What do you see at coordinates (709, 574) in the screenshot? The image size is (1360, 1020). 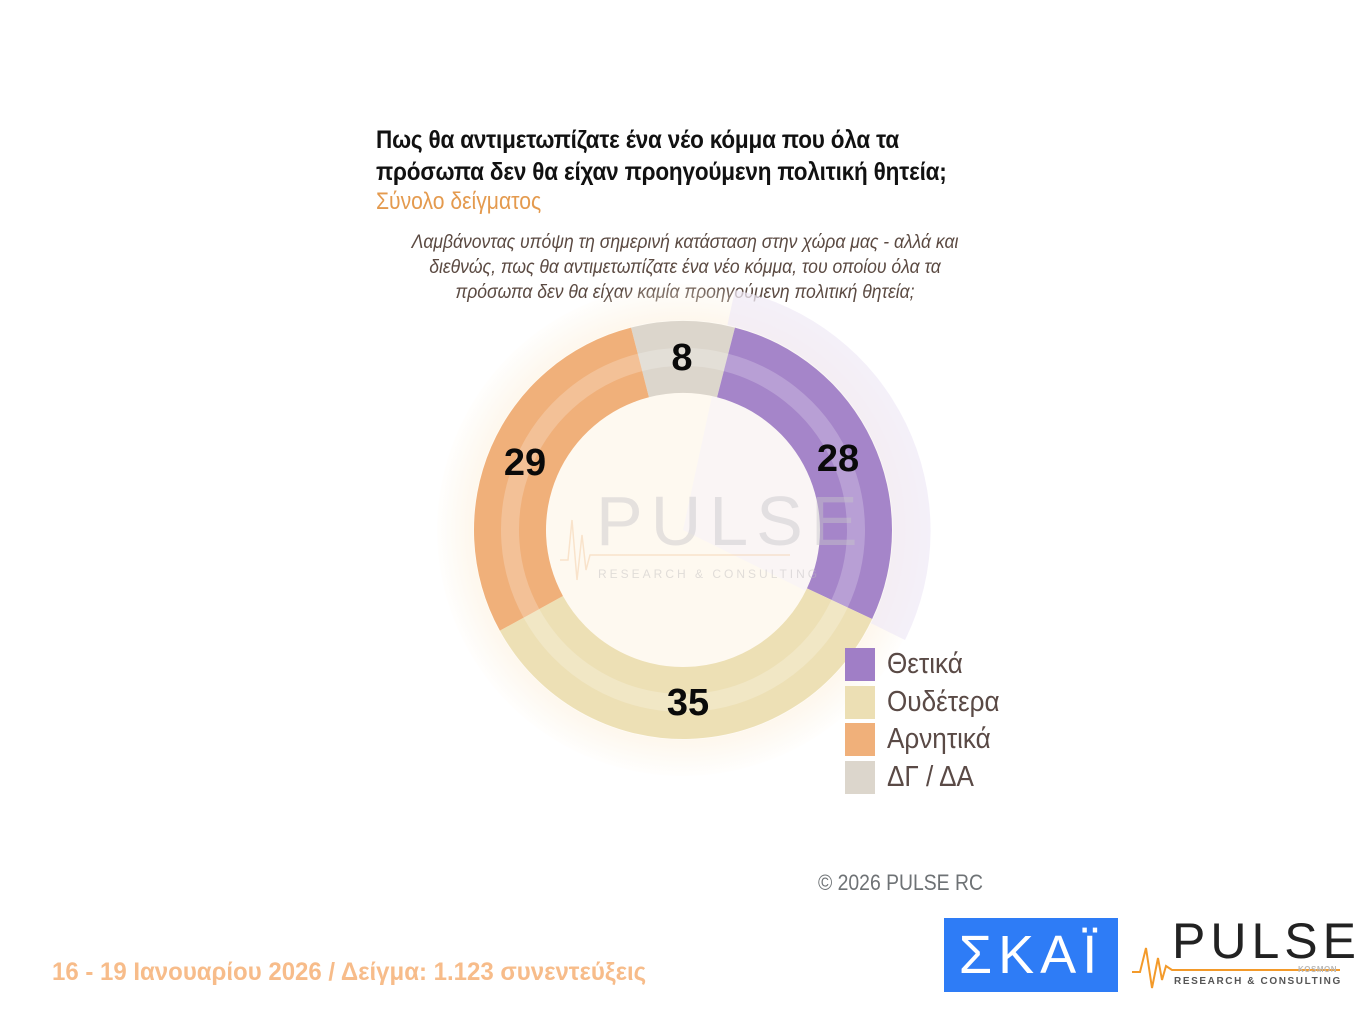 I see `watermark-sub: RESEARCH & CONSULTING` at bounding box center [709, 574].